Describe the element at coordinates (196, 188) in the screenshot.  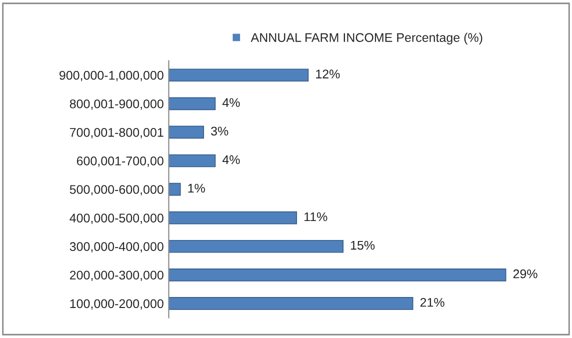
I see `data-label: 1%` at that location.